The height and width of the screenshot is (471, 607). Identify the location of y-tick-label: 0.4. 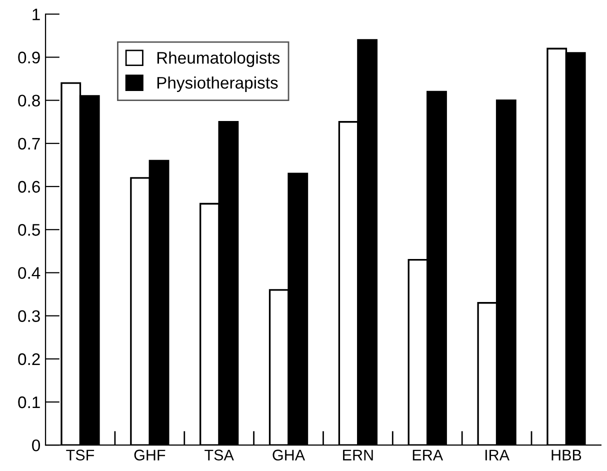
(29, 273).